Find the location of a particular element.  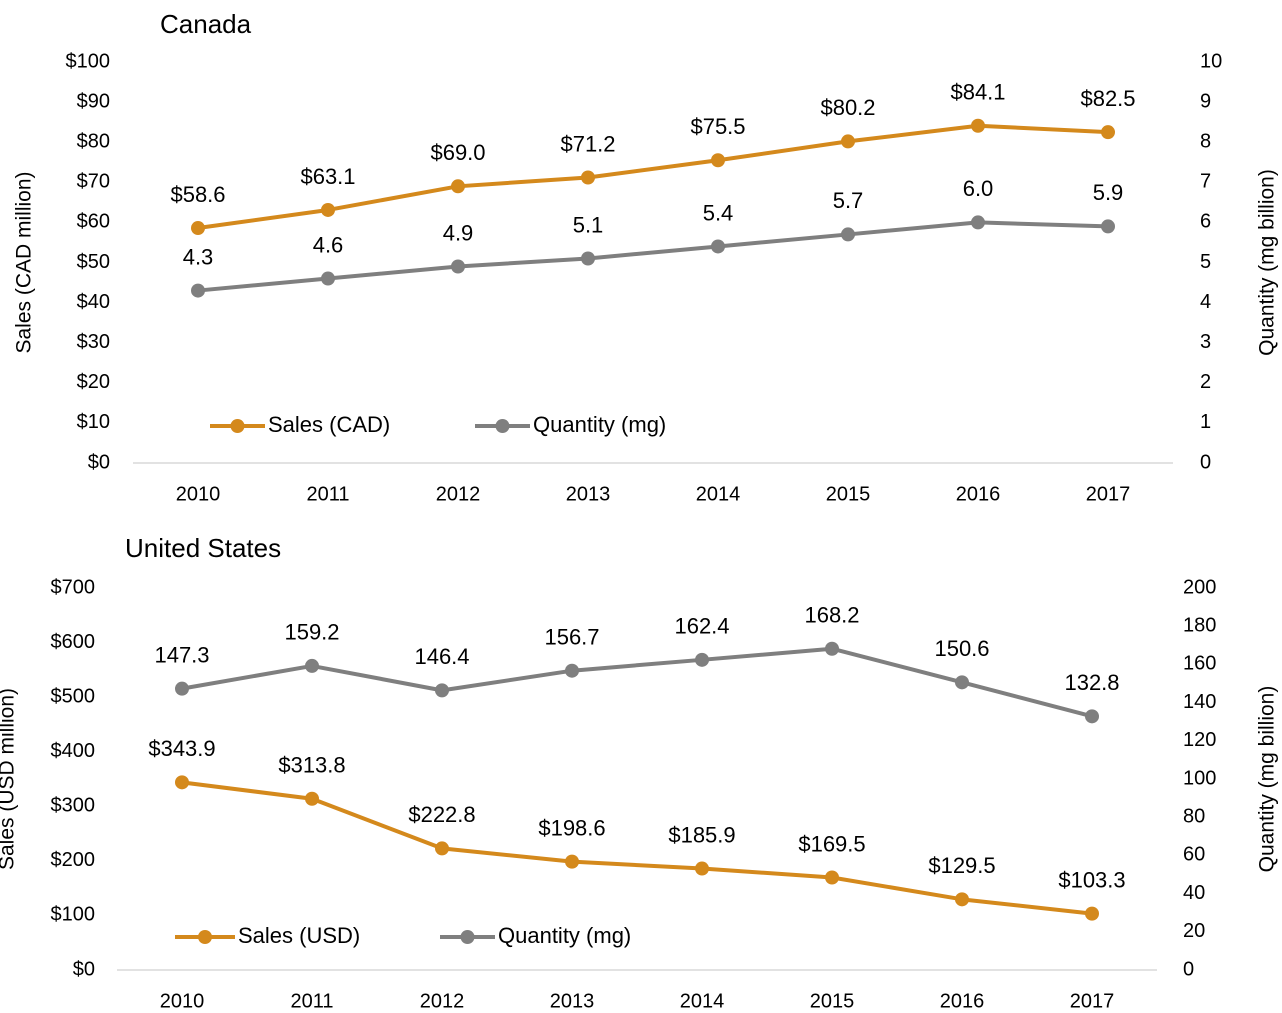

legend-label: Sales (CAD) is located at coordinates (329, 424).